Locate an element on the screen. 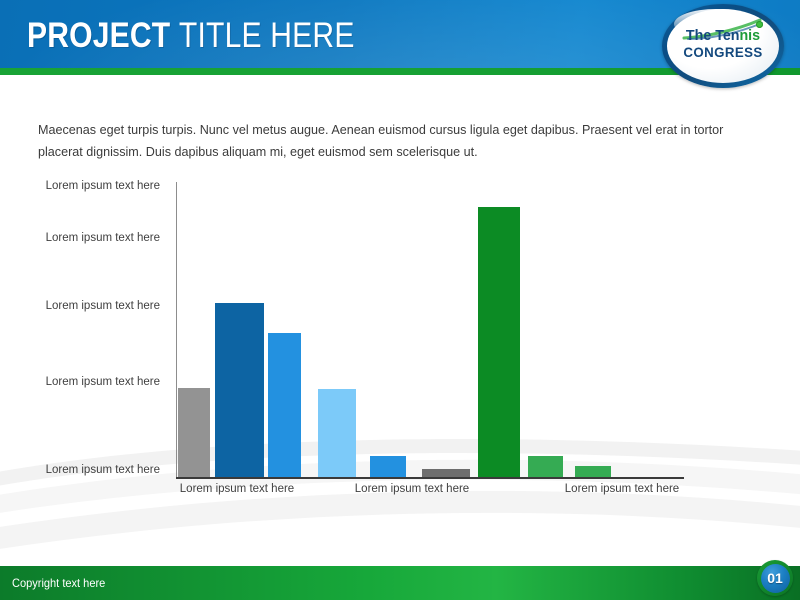 This screenshot has width=800, height=600. logo-line-1: The Tennis is located at coordinates (723, 35).